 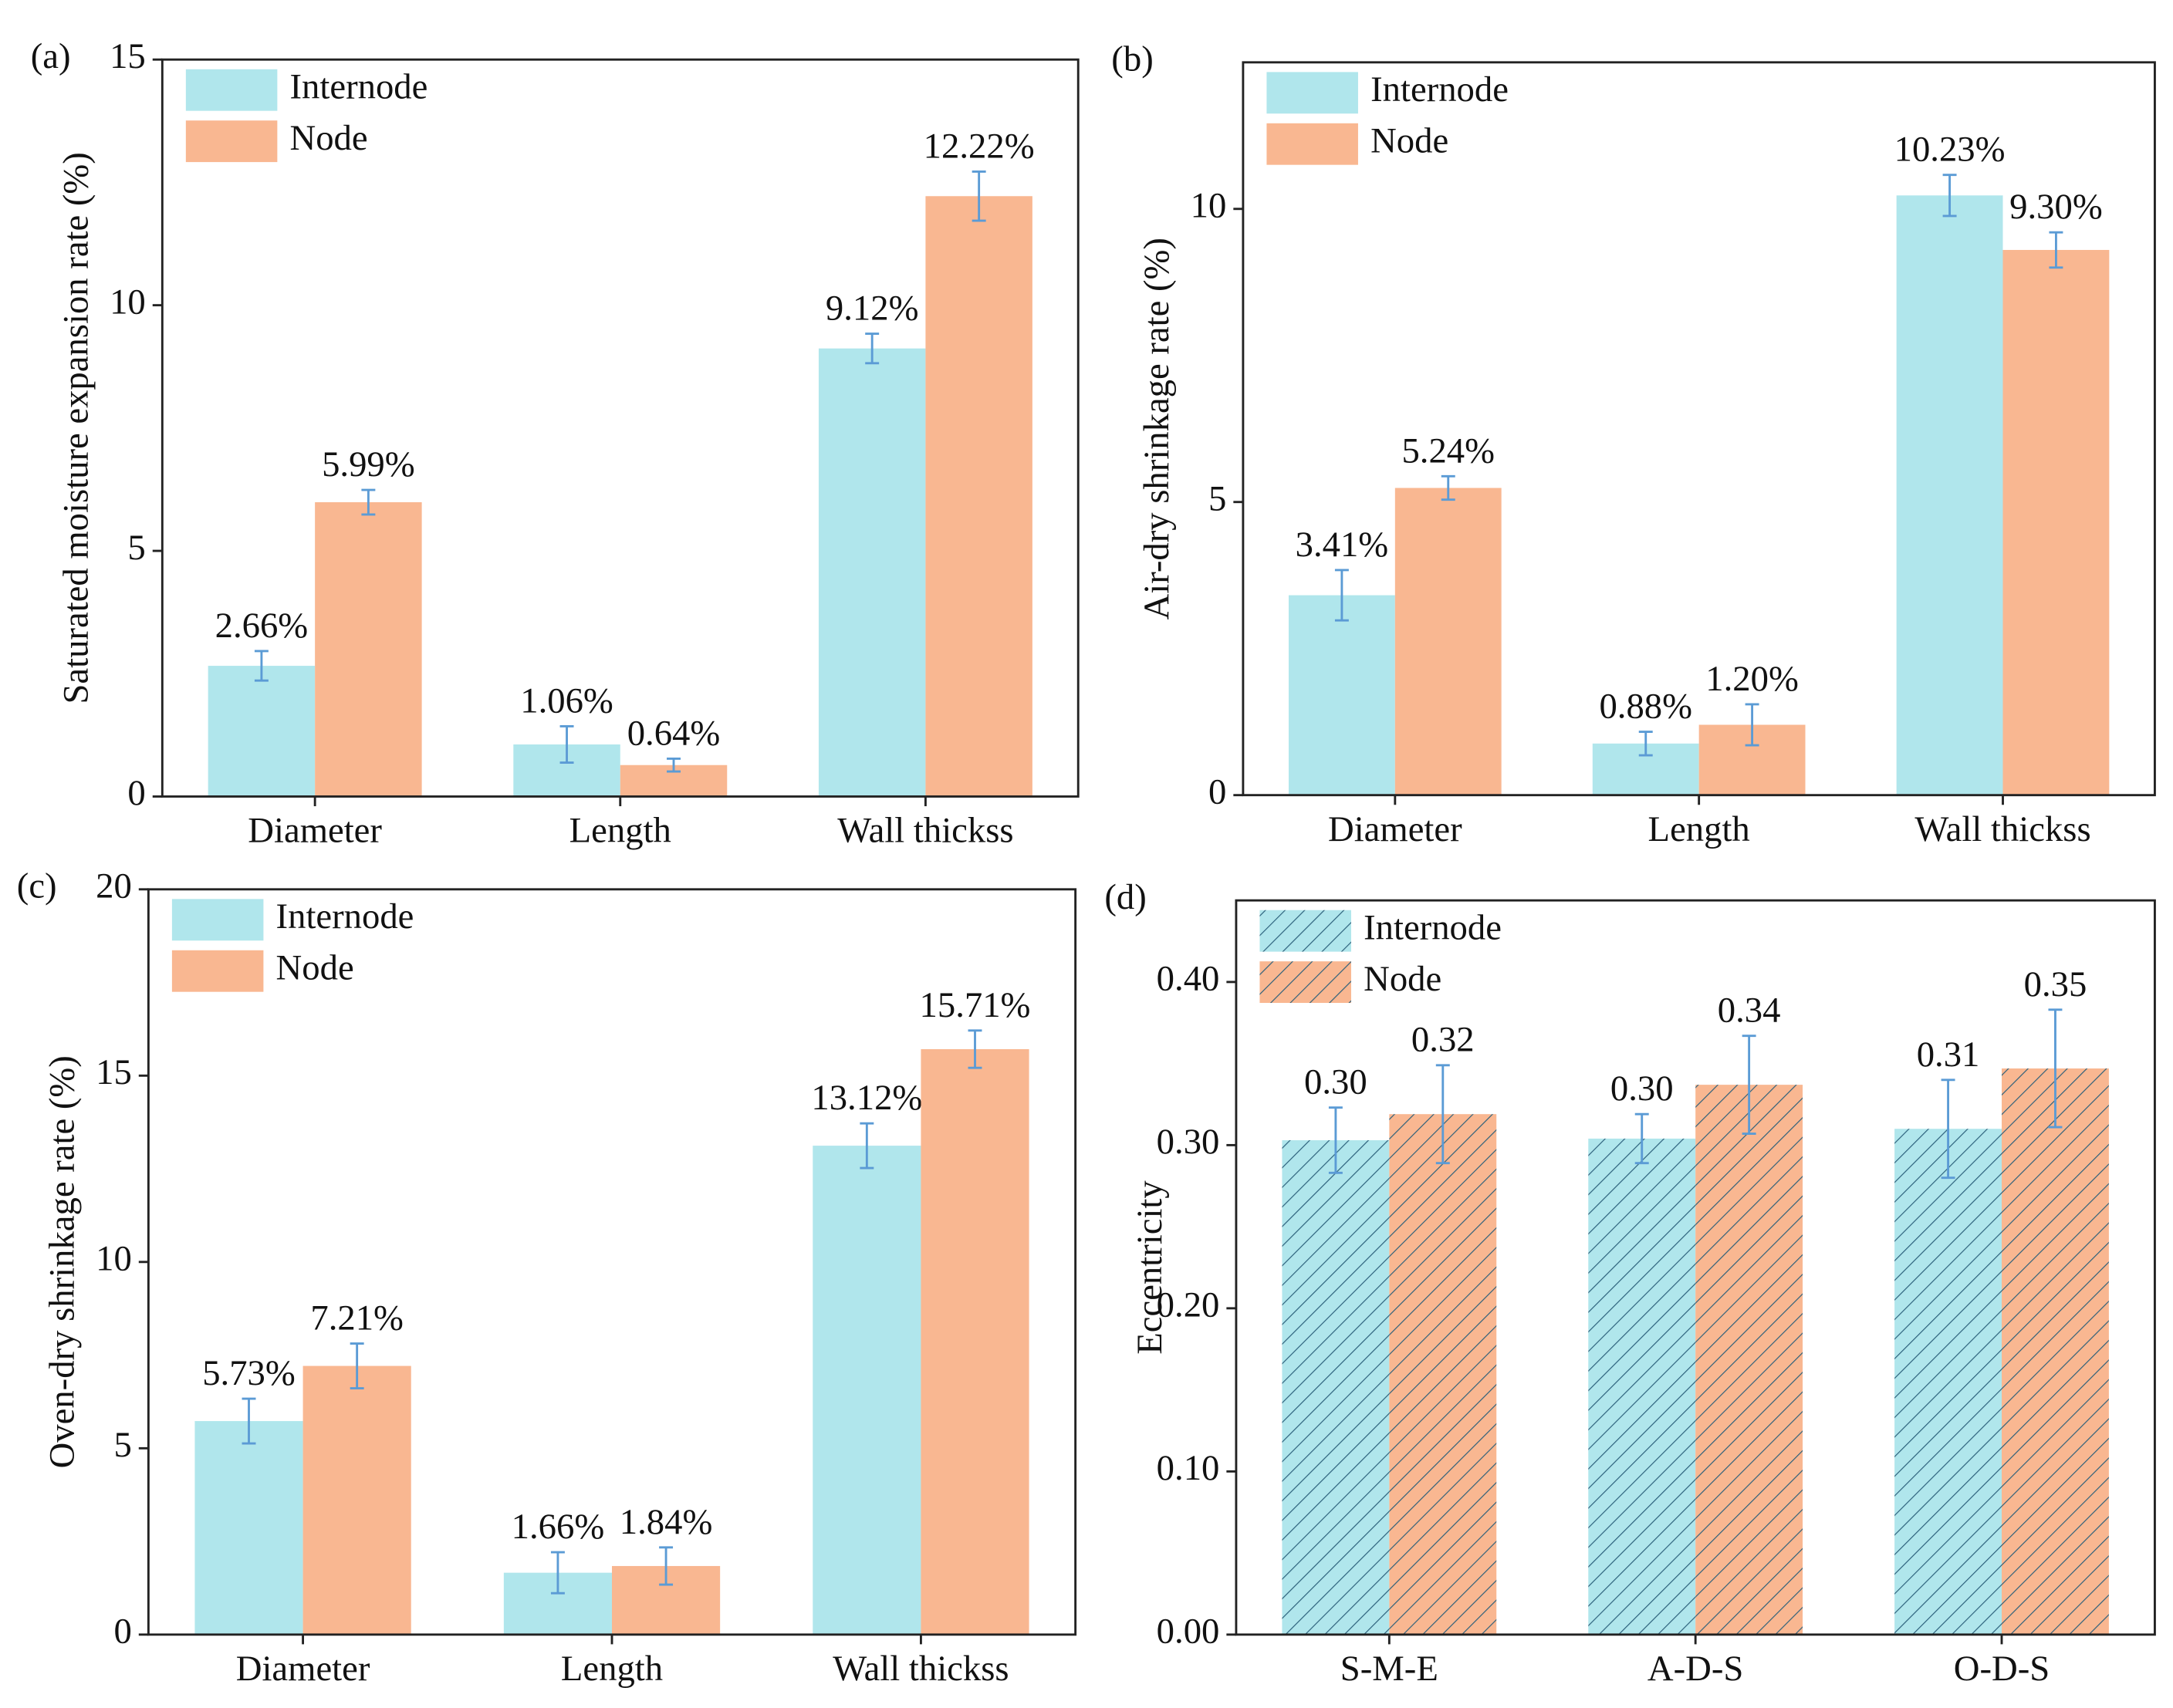 What do you see at coordinates (62, 1261) in the screenshot?
I see `y-axis-label: Oven-dry shrinkage rate (%)` at bounding box center [62, 1261].